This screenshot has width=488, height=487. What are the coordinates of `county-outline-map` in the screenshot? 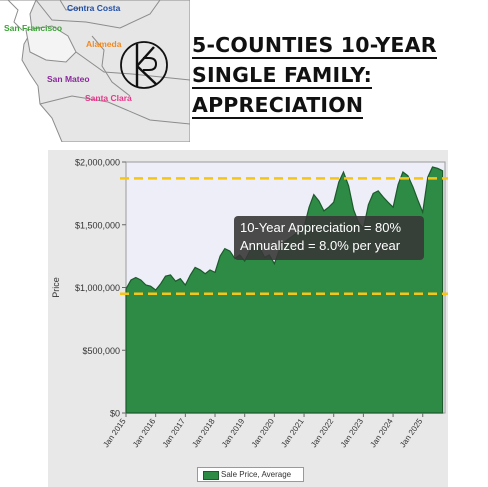 It's located at (95, 71).